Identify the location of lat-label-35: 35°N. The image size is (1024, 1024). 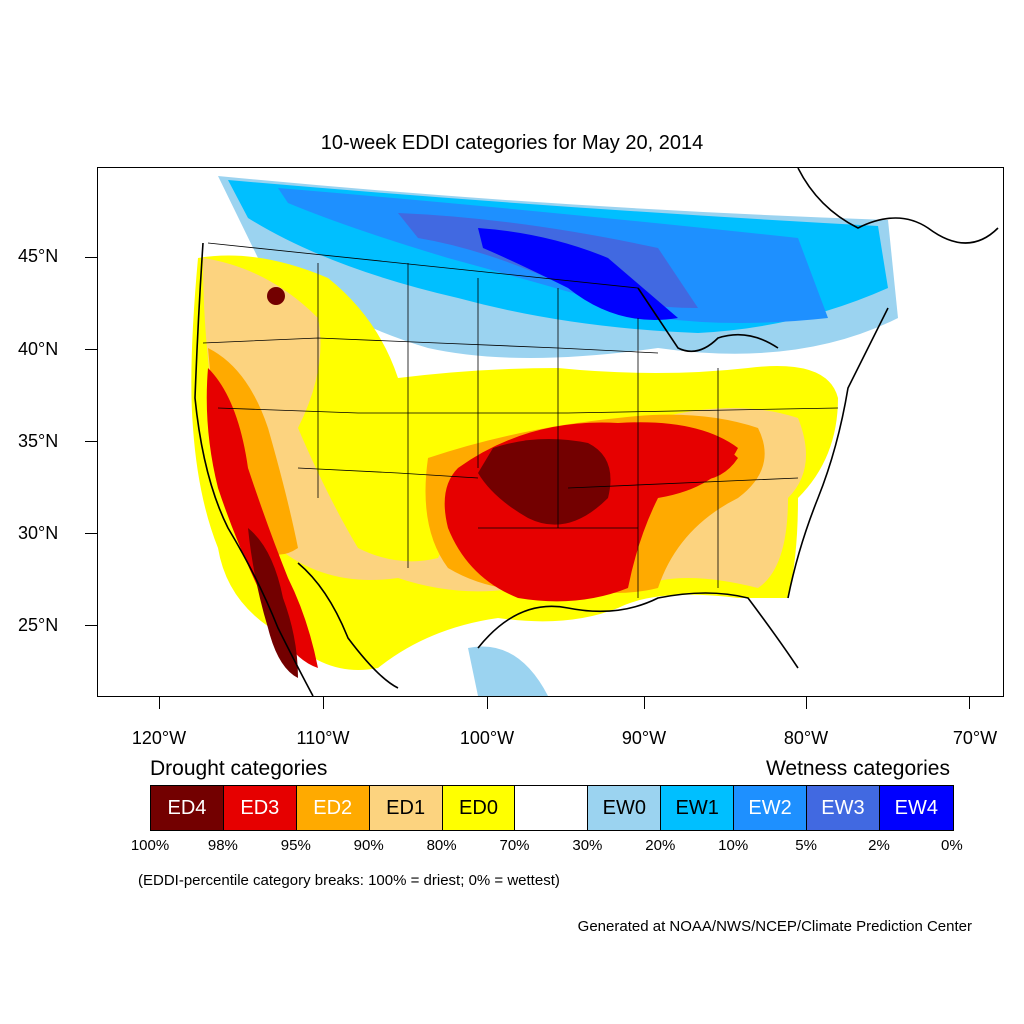
(38, 441).